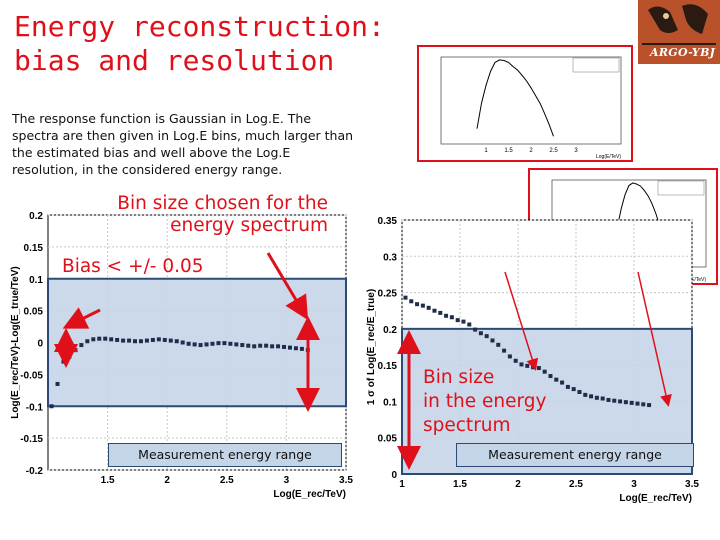 This screenshot has width=720, height=540. What do you see at coordinates (390, 257) in the screenshot?
I see `y-tick-label: 0.3` at bounding box center [390, 257].